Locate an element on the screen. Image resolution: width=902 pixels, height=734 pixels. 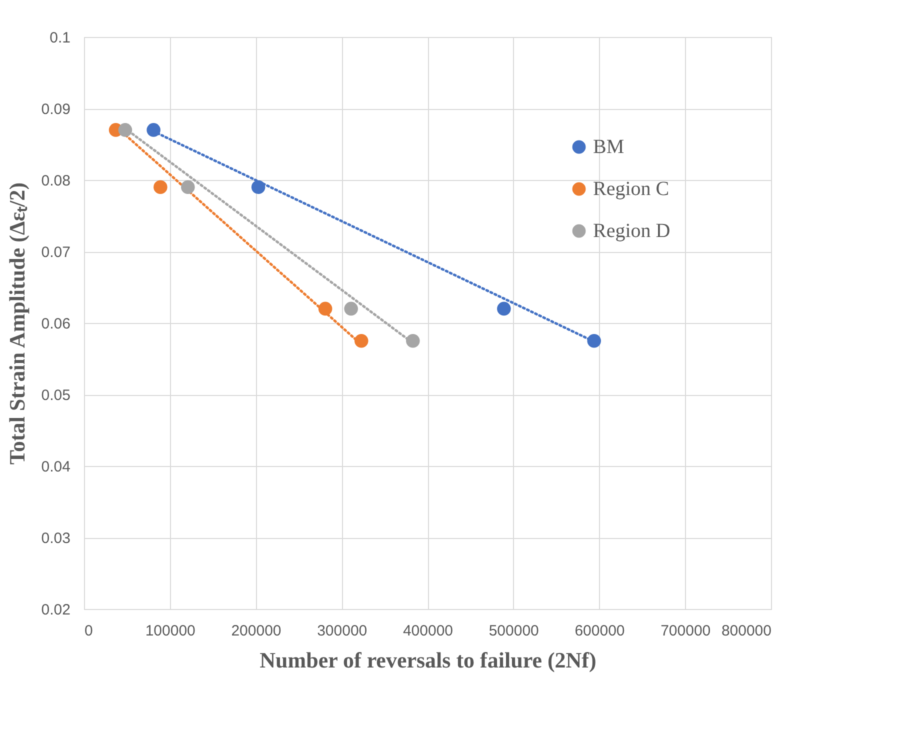
legend-label: BM is located at coordinates (608, 147).